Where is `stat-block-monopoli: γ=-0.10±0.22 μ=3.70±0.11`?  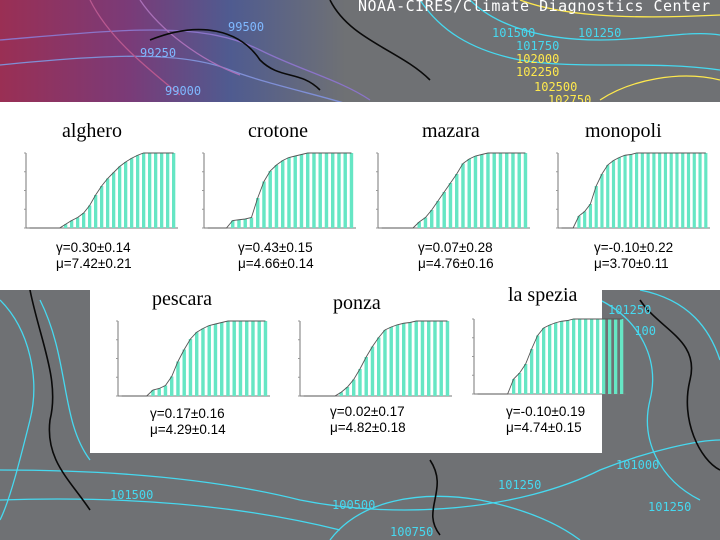
stat-block-monopoli: γ=-0.10±0.22 μ=3.70±0.11 is located at coordinates (633, 256).